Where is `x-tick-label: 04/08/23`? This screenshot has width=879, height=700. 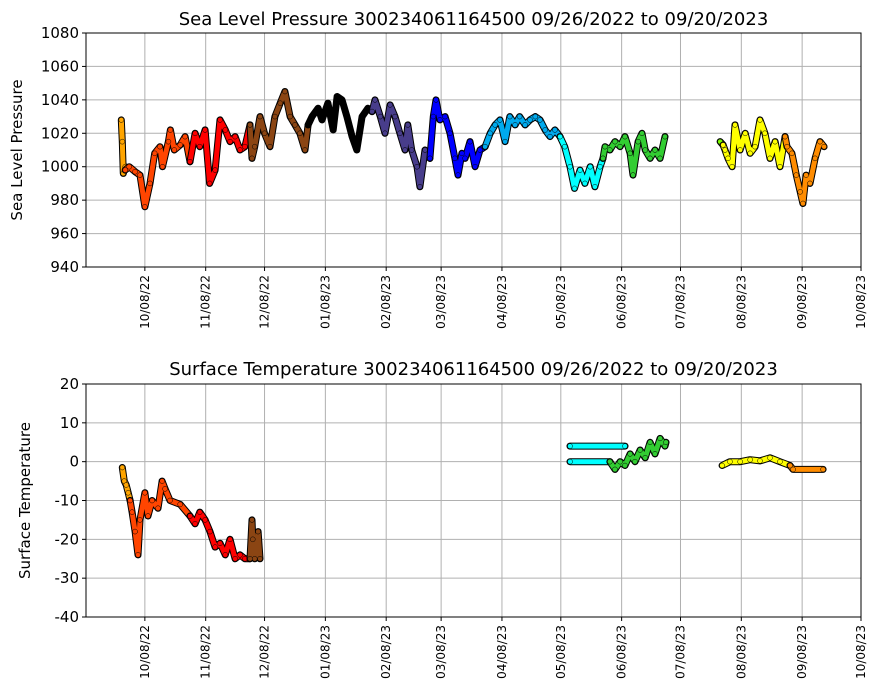
x-tick-label: 04/08/23 is located at coordinates (502, 652).